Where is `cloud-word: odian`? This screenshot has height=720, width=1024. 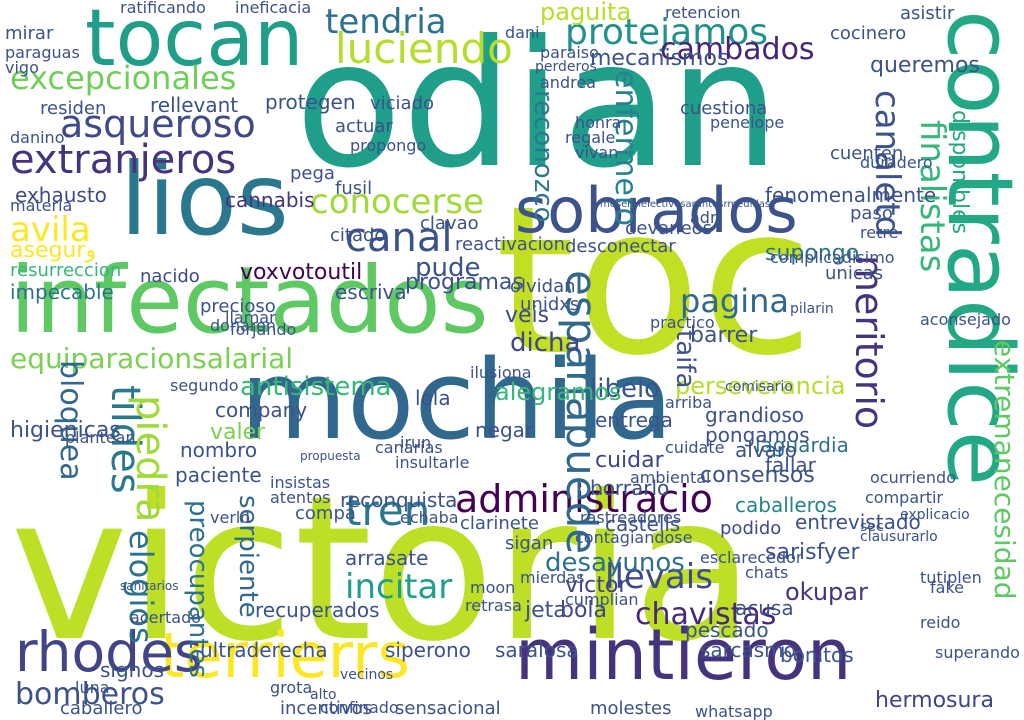
cloud-word: odian is located at coordinates (537, 105).